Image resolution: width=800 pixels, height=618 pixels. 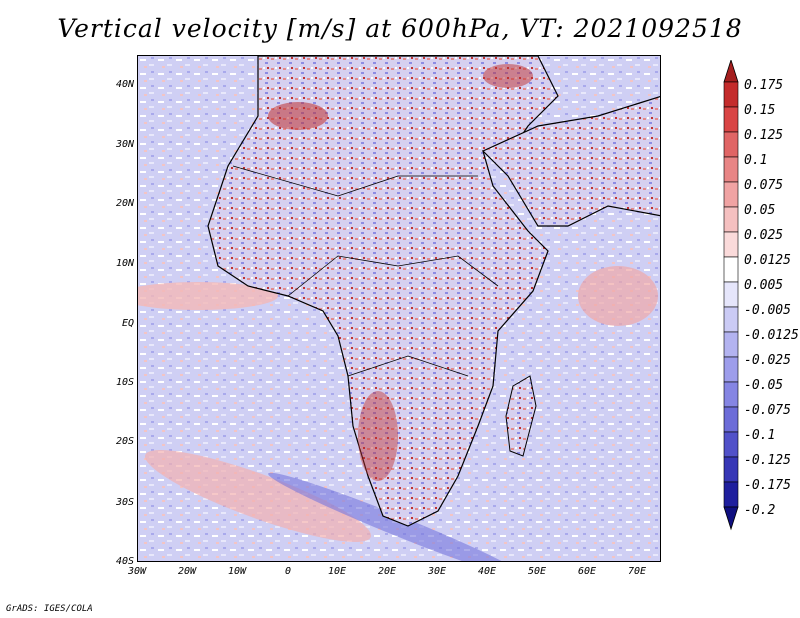 What do you see at coordinates (764, 235) in the screenshot?
I see `colorbar-label: 0.025` at bounding box center [764, 235].